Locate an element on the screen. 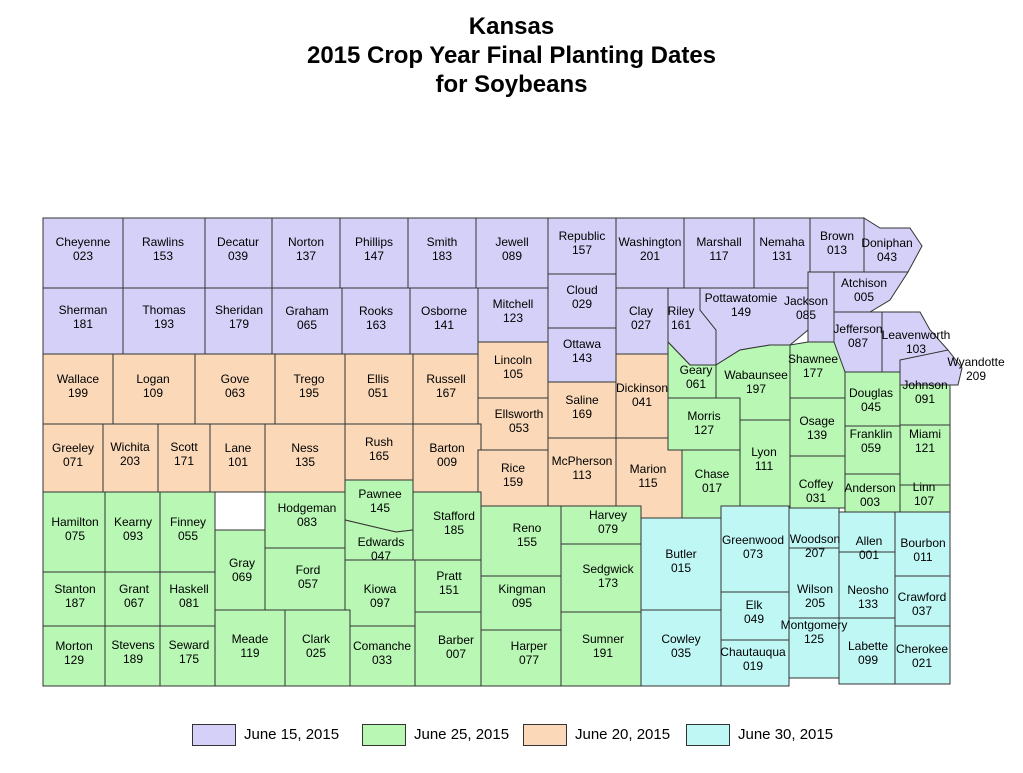 The height and width of the screenshot is (773, 1023). county-code-label: 189 is located at coordinates (133, 659).